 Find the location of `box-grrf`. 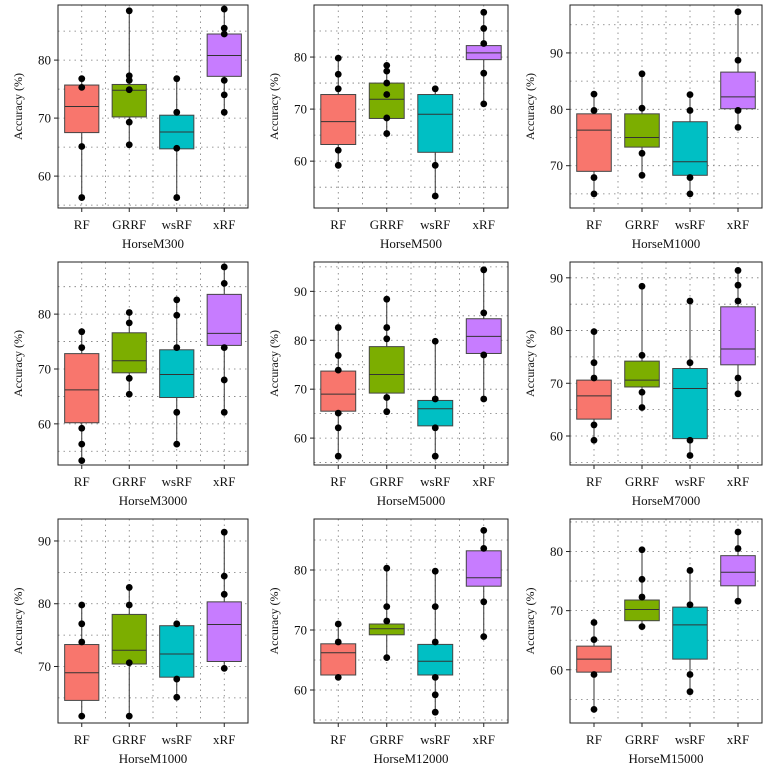

box-grrf is located at coordinates (386, 629).